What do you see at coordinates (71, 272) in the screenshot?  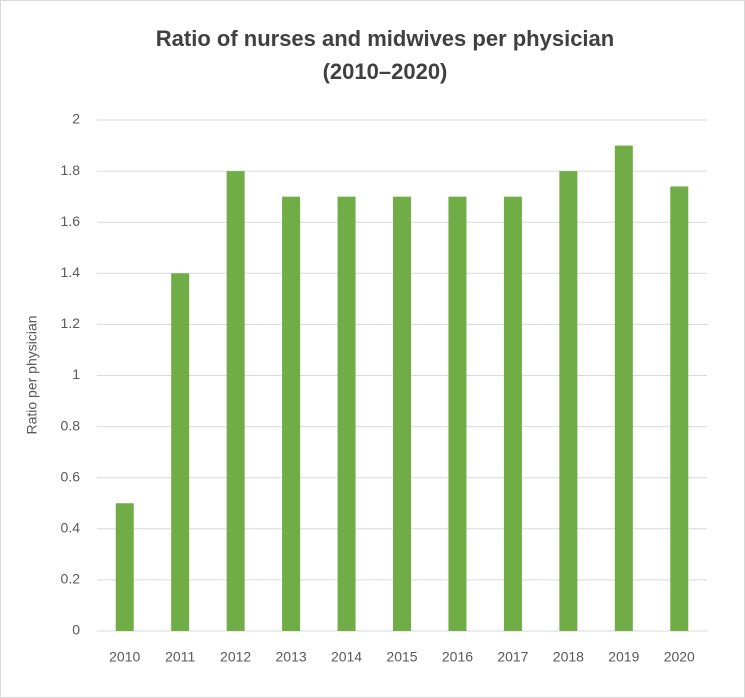 I see `y-tick-label: 1.4` at bounding box center [71, 272].